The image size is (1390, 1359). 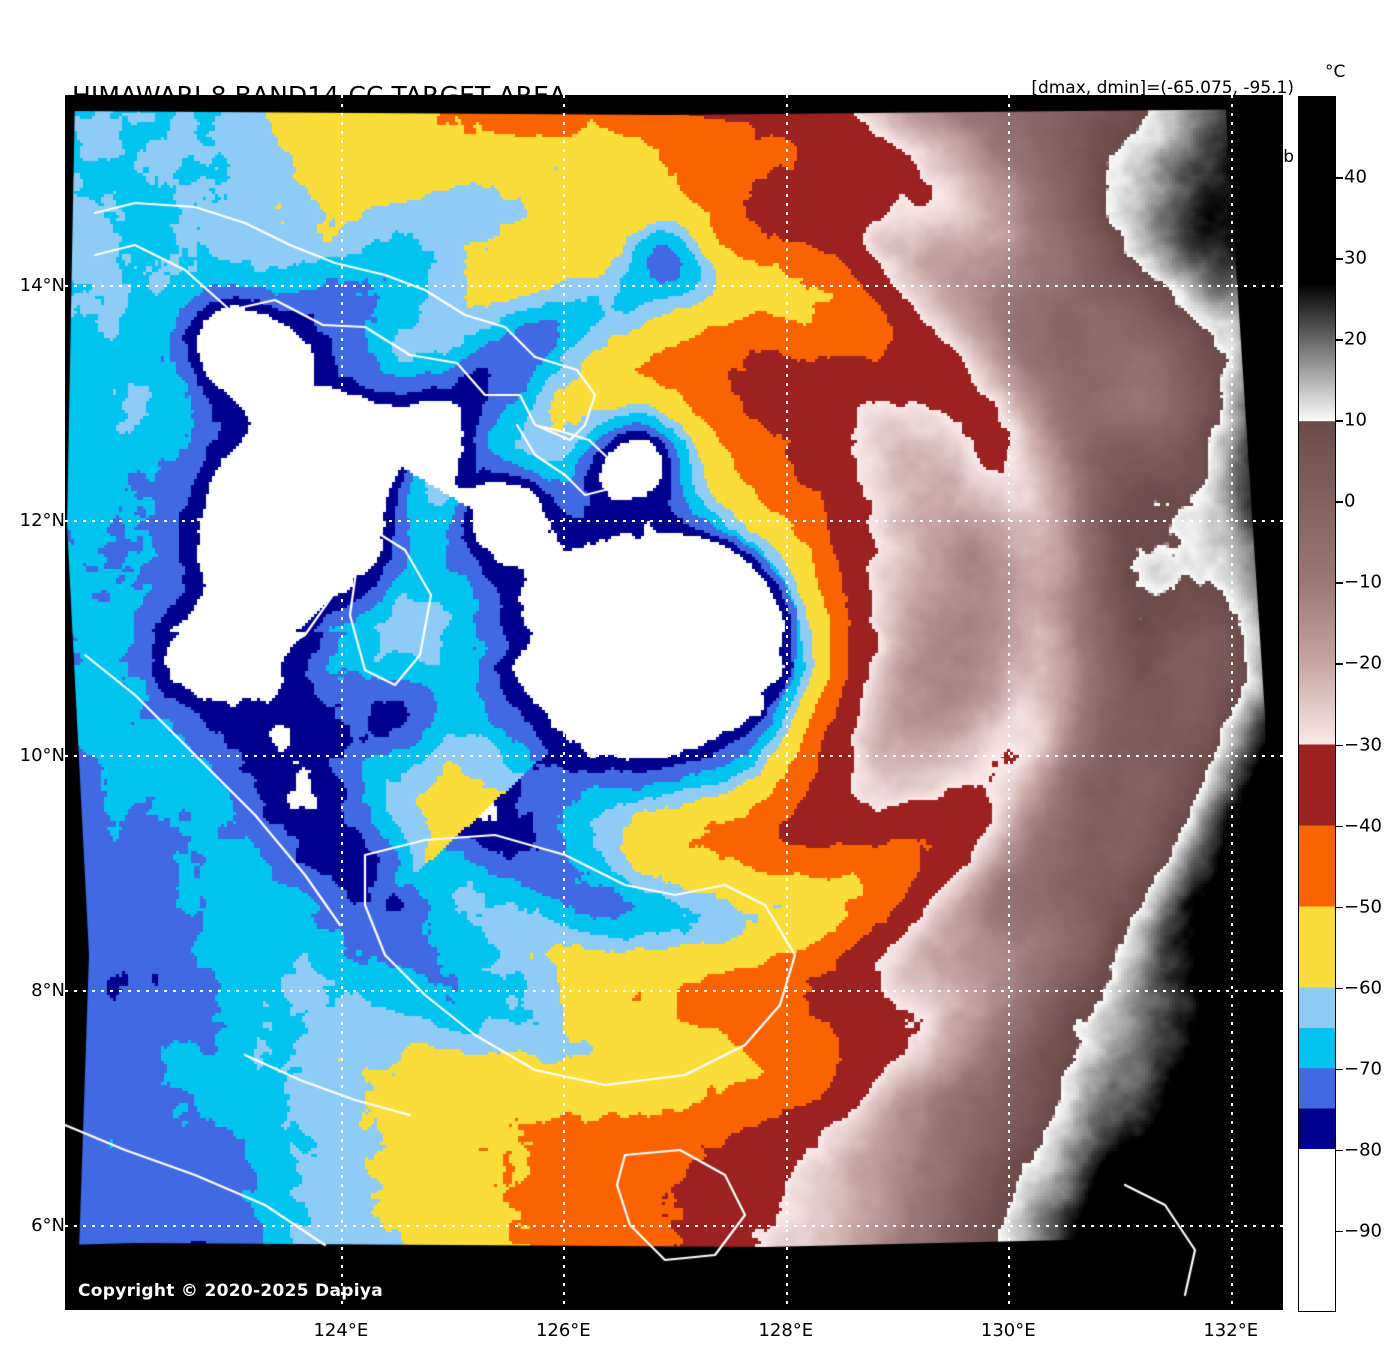 I want to click on colorbar-tickmark--20, so click(x=1339, y=664).